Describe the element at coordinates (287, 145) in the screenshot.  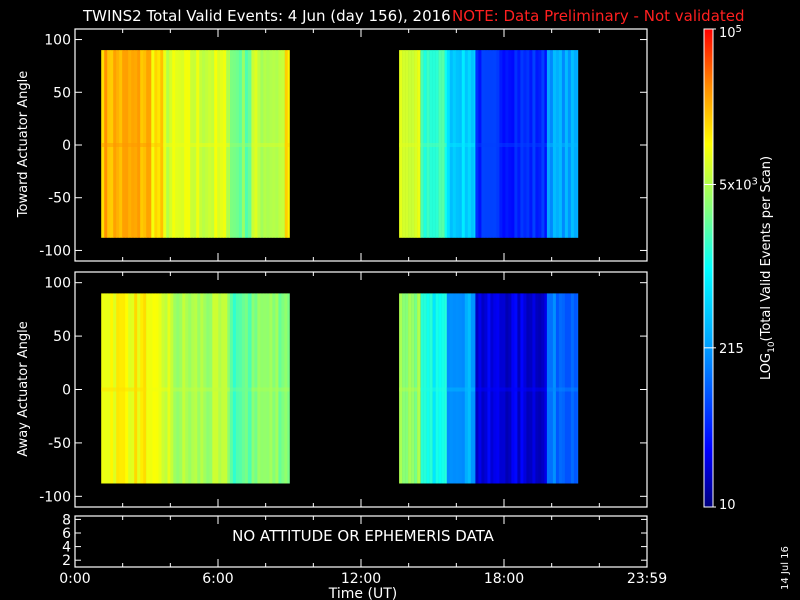
I see `top-segment-5-zero-band` at that location.